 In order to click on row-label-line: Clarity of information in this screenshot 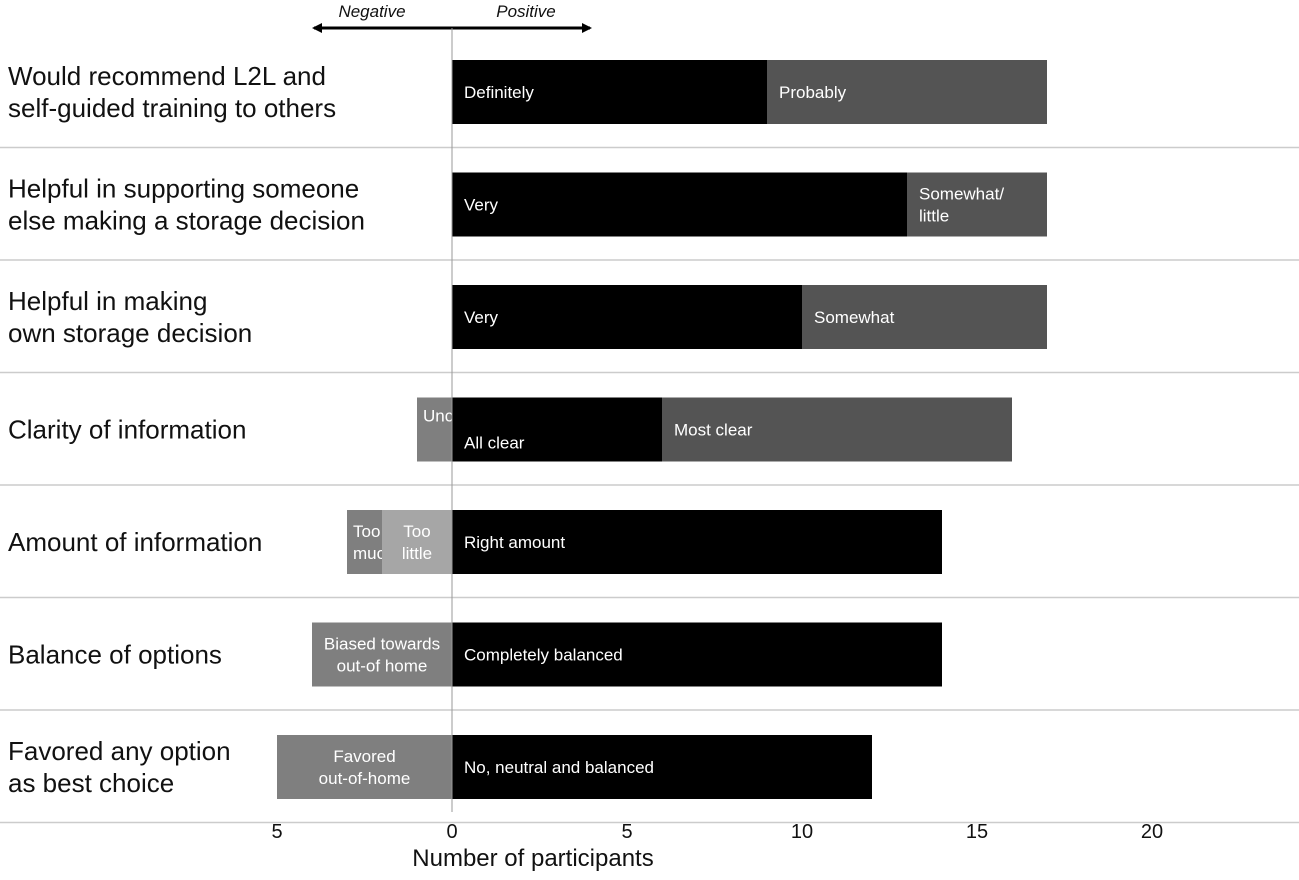, I will do `click(127, 430)`.